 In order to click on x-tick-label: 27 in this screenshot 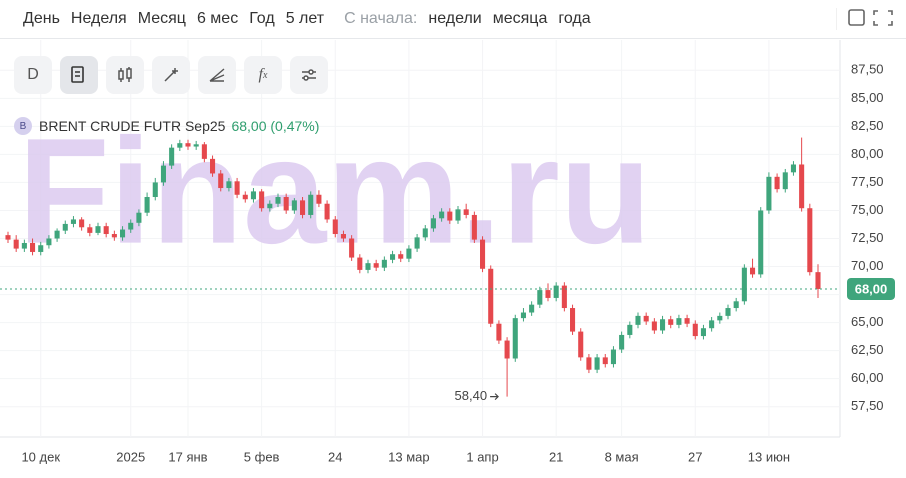, I will do `click(695, 456)`.